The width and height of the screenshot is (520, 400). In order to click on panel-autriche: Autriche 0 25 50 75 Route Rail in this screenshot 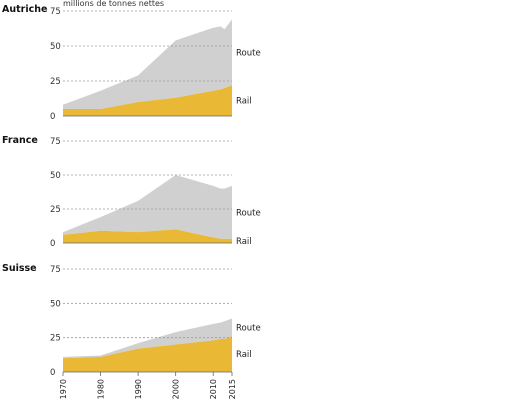, I will do `click(131, 63)`.